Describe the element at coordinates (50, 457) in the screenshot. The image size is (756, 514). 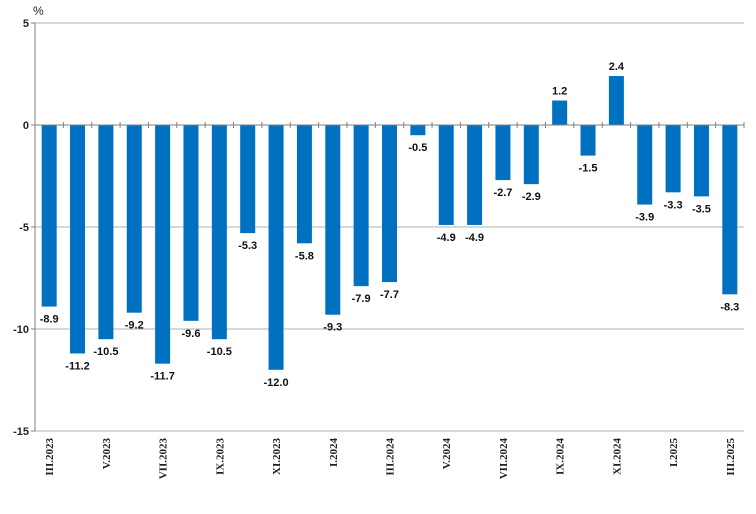
I see `x-tick-label: III.2023` at that location.